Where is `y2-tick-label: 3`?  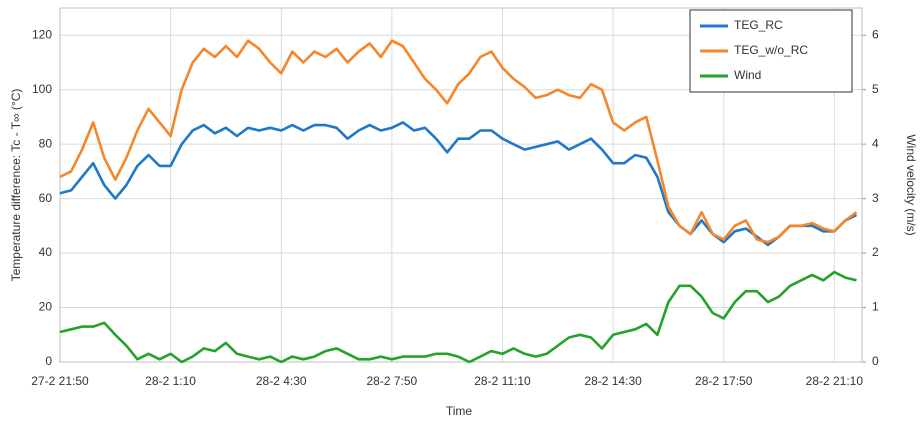
y2-tick-label: 3 is located at coordinates (875, 198).